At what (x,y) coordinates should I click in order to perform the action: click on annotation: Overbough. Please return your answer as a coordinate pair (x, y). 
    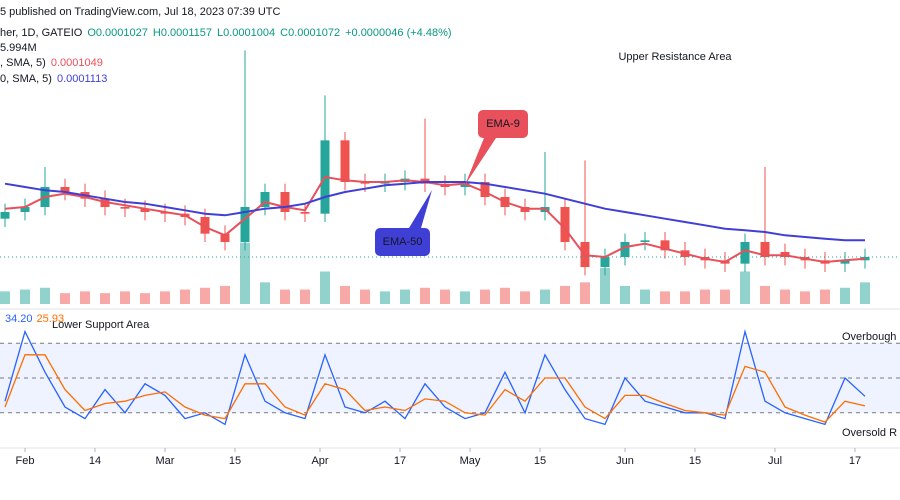
    Looking at the image, I should click on (869, 337).